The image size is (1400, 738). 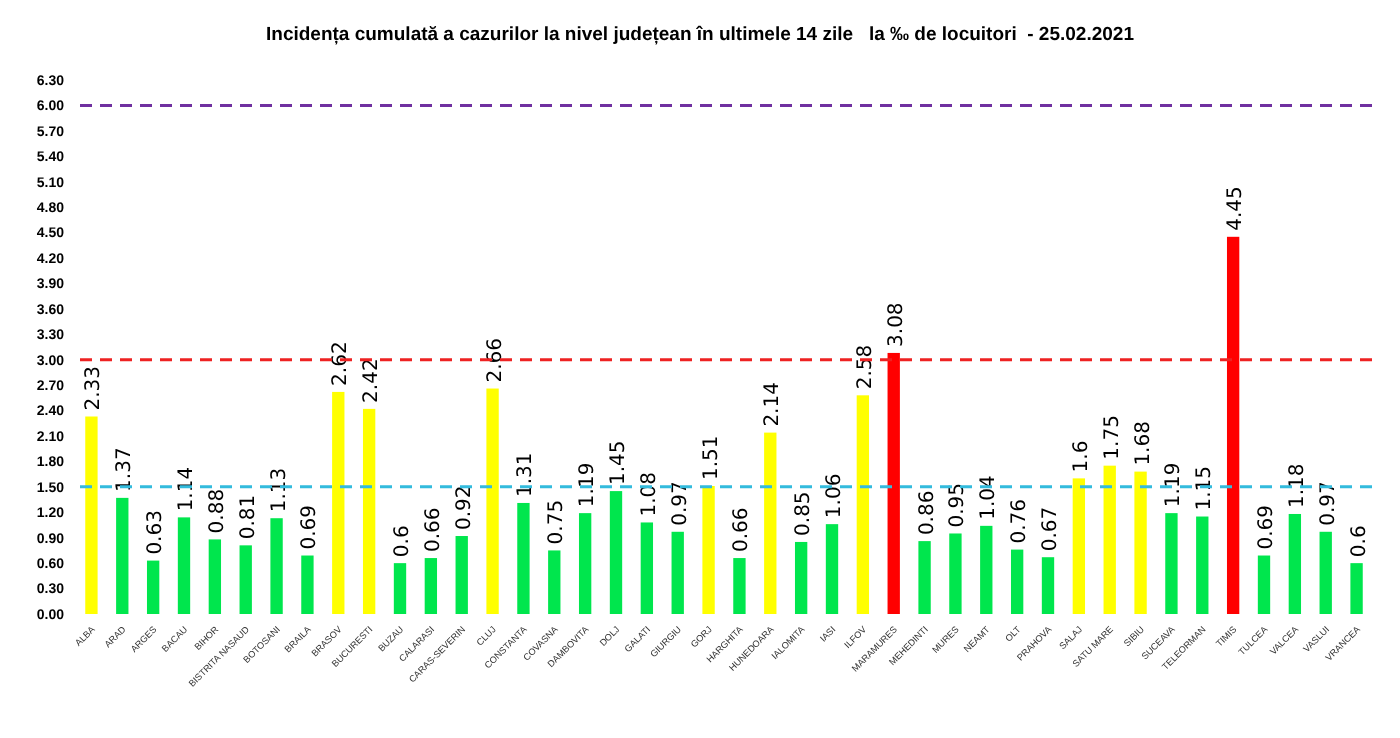 I want to click on data-label: 0.76, so click(x=1020, y=521).